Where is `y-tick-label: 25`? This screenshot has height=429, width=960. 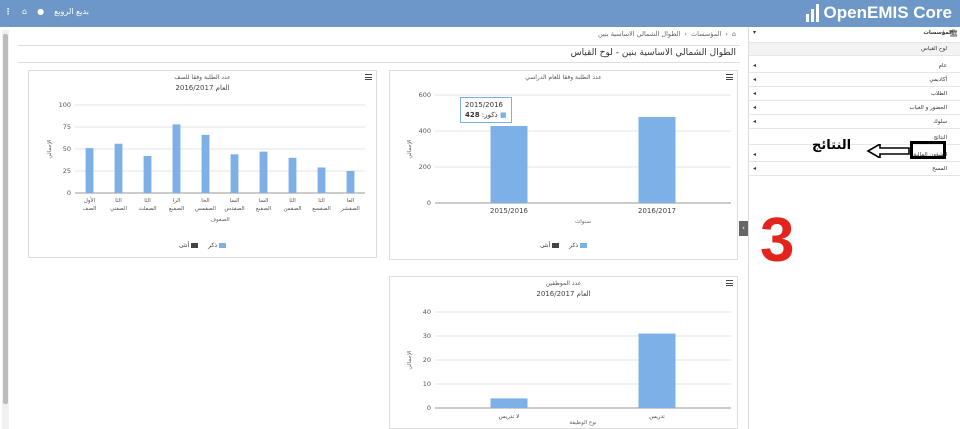 y-tick-label: 25 is located at coordinates (67, 171).